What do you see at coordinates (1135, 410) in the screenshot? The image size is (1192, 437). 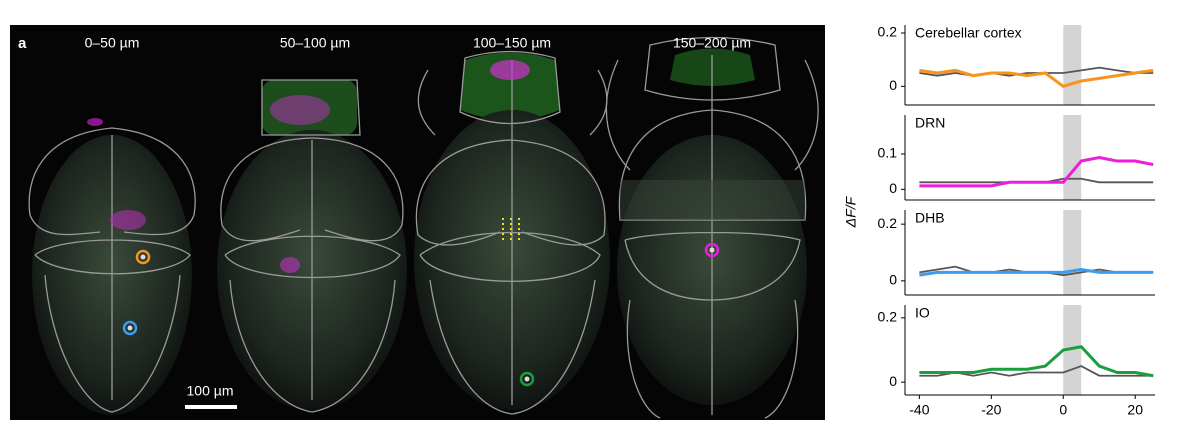 I see `x-tick-label: 20` at bounding box center [1135, 410].